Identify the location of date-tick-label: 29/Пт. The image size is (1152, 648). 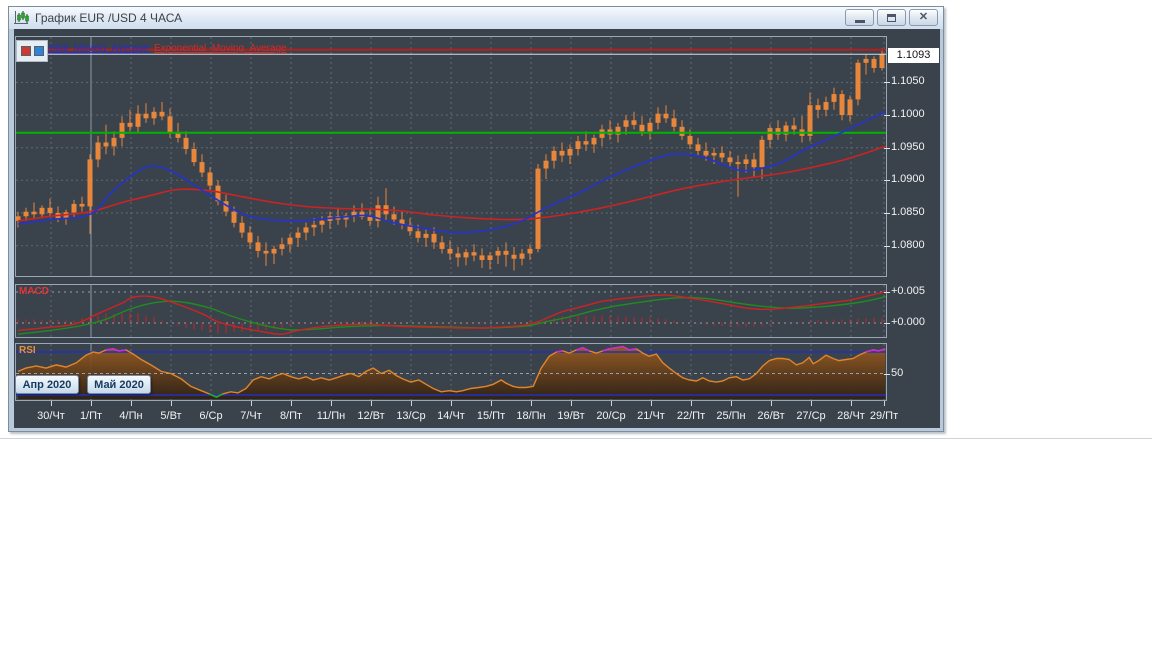
(884, 416).